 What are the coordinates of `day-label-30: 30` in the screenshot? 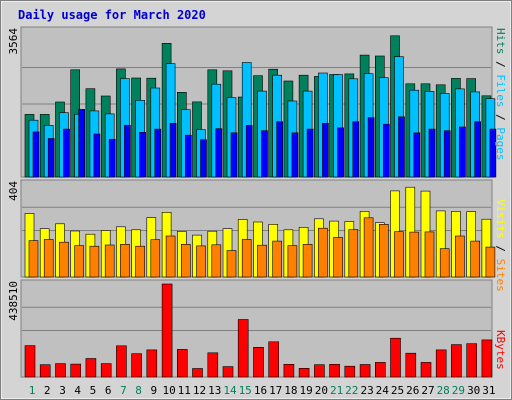 It's located at (473, 390).